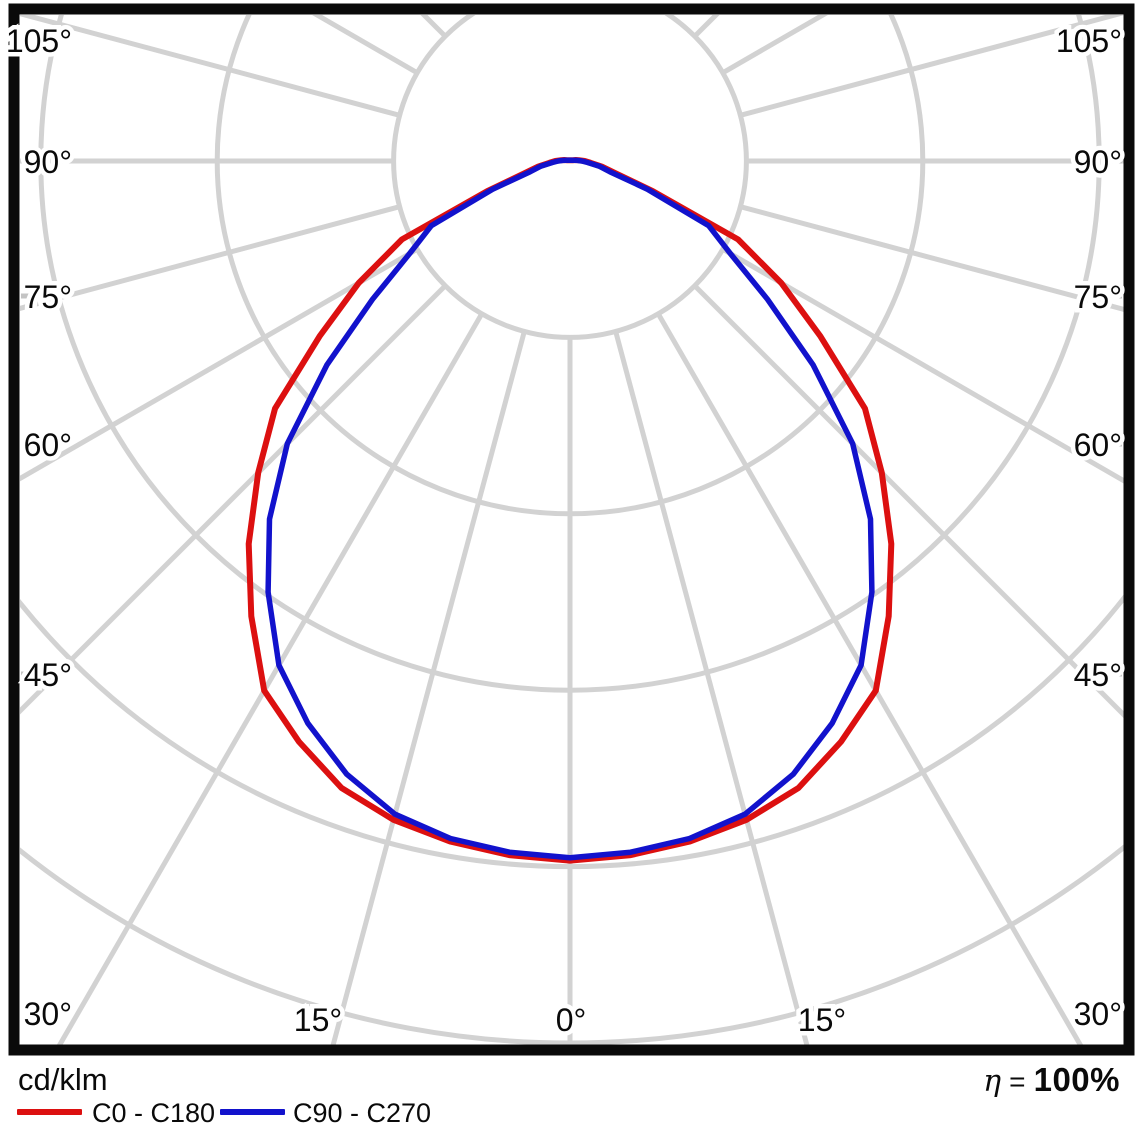  I want to click on efficiency-readout: η = 100%, so click(1051, 1080).